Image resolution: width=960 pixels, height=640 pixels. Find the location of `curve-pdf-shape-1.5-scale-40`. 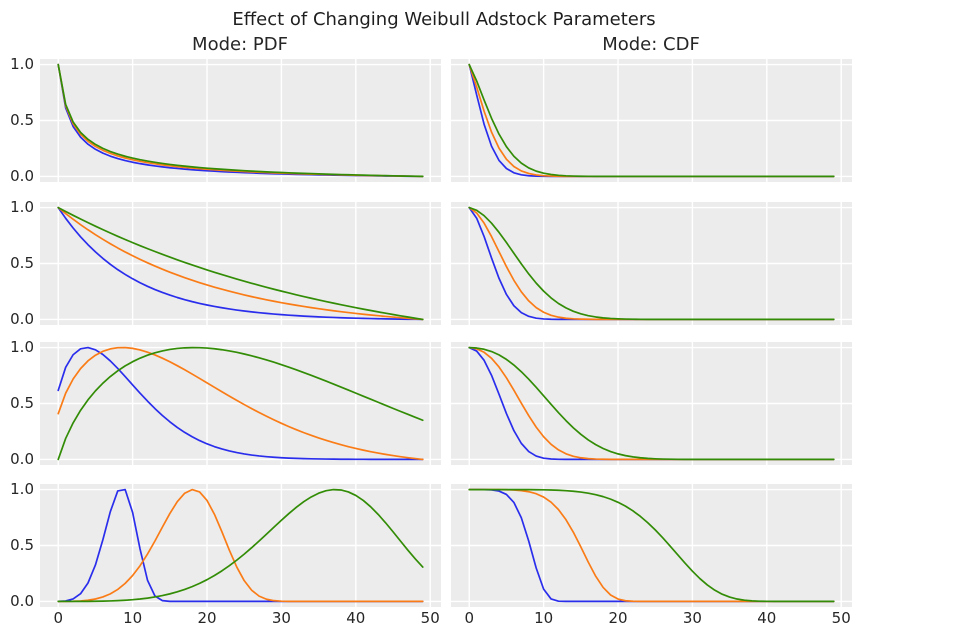

curve-pdf-shape-1.5-scale-40 is located at coordinates (240, 403).